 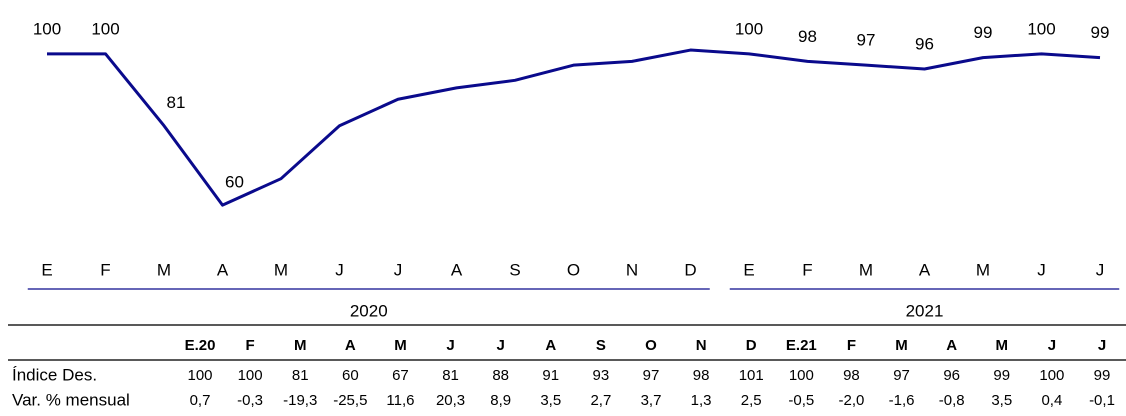 I want to click on data-label: 96, so click(x=924, y=43).